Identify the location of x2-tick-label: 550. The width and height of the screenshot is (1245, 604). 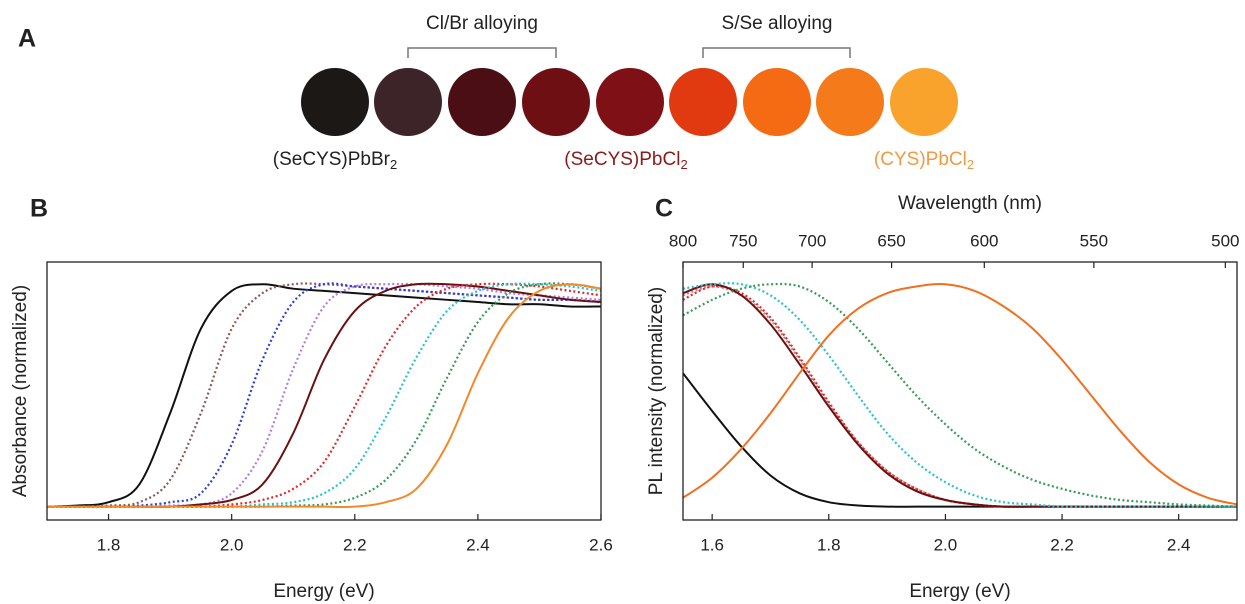
(1094, 240).